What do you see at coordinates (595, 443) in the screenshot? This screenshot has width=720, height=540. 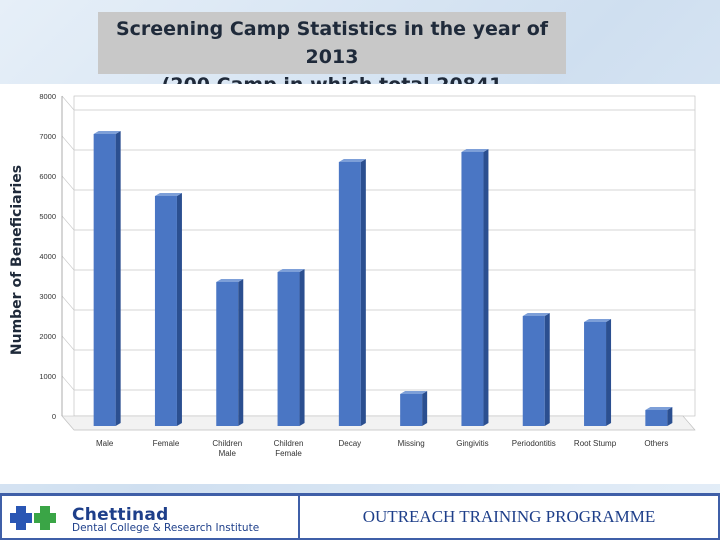 I see `x-tick-label: Root Stump` at bounding box center [595, 443].